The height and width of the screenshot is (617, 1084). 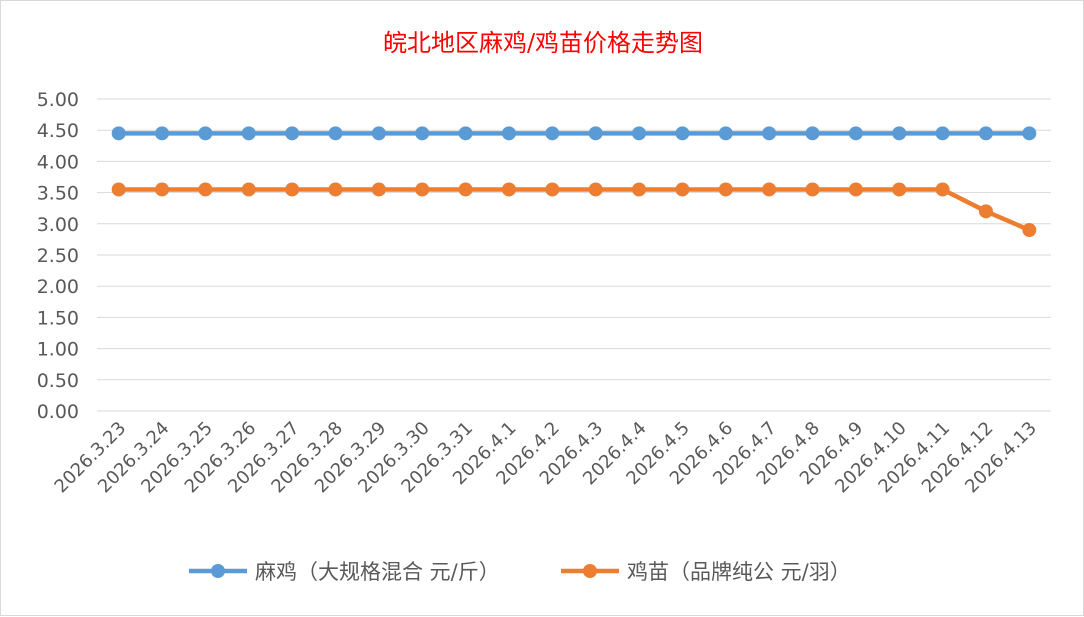 I want to click on y-tick-label: 4.00, so click(x=58, y=162).